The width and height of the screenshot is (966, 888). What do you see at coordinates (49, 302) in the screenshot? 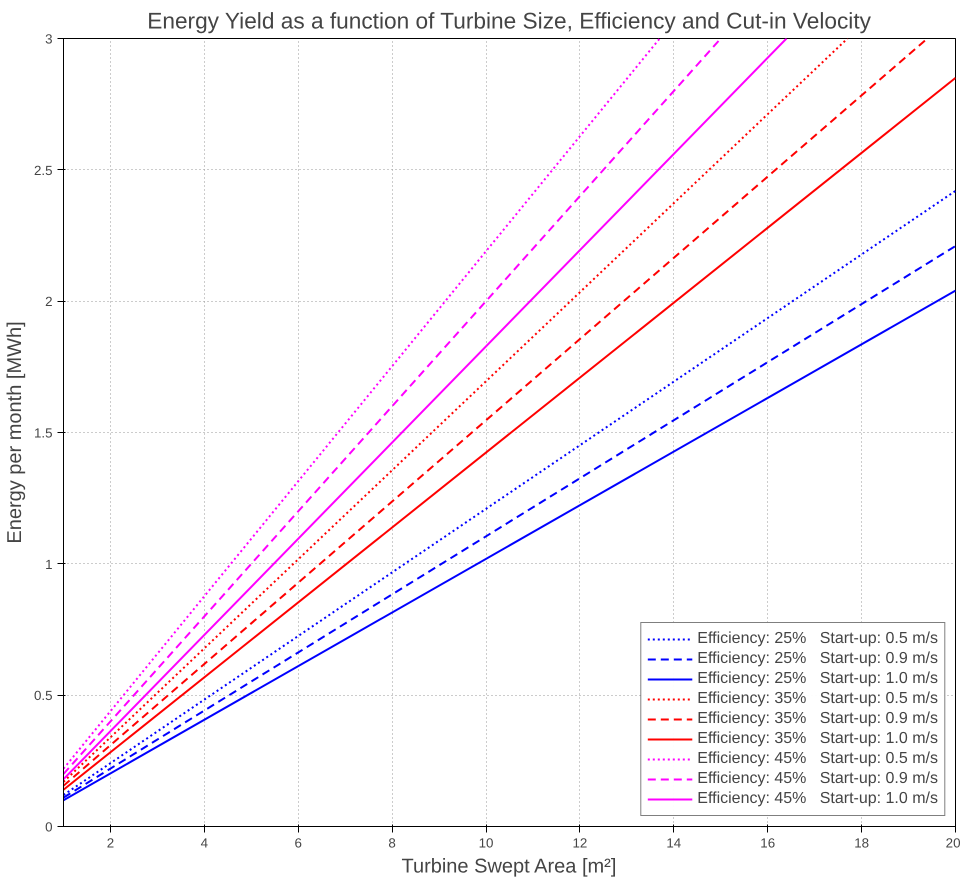
I see `y-tick-label: 2` at bounding box center [49, 302].